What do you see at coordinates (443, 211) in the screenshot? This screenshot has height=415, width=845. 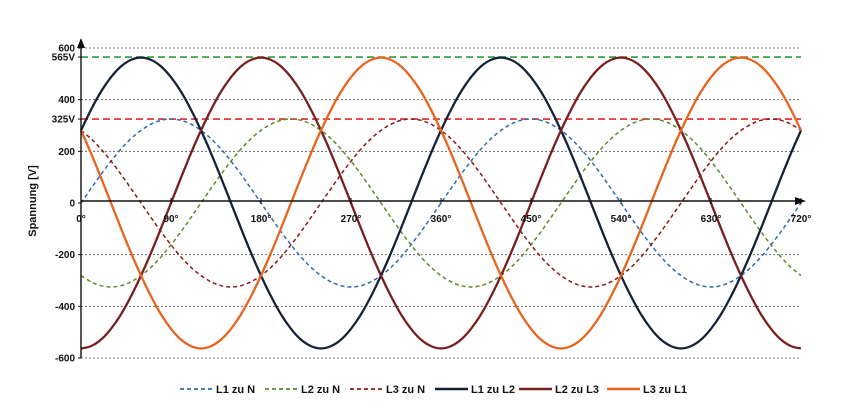 I see `x-tick-labels: 0° 90° 180° 270° 360° 450° 540° 630° 720°` at bounding box center [443, 211].